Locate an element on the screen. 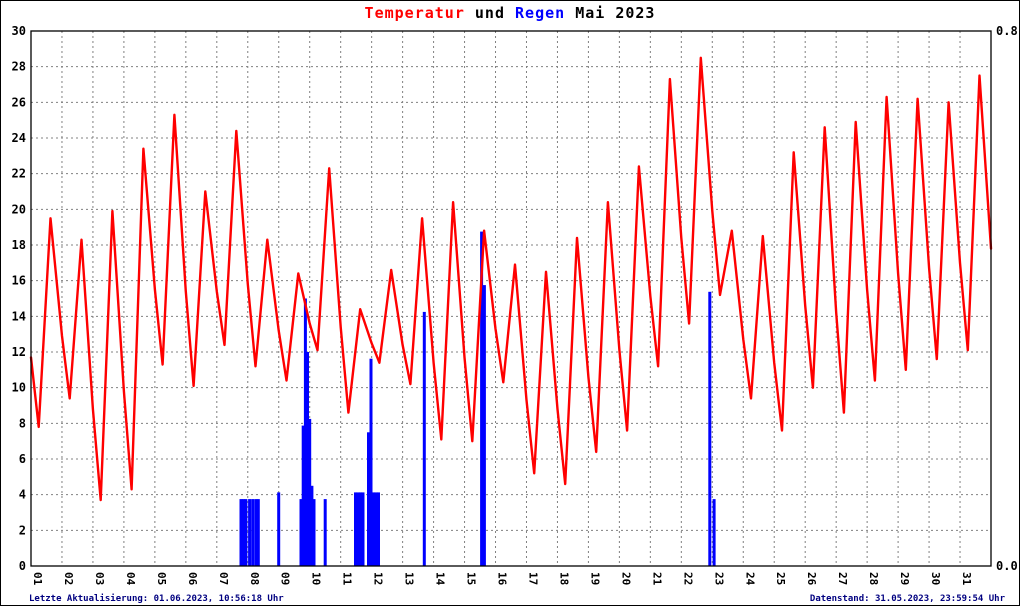 Image resolution: width=1020 pixels, height=606 pixels. title-regen: Regen is located at coordinates (540, 13).